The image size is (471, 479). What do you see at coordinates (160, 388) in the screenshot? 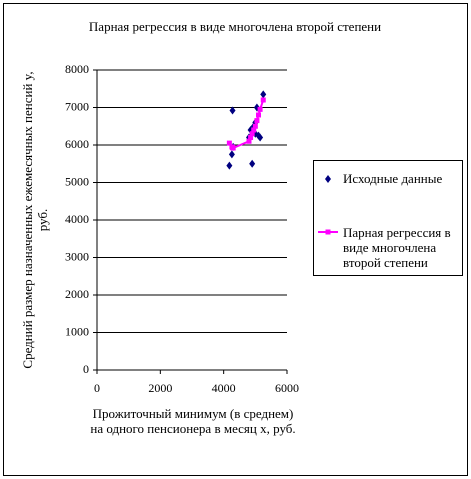
I see `x-tick-label: 2000` at bounding box center [160, 388].